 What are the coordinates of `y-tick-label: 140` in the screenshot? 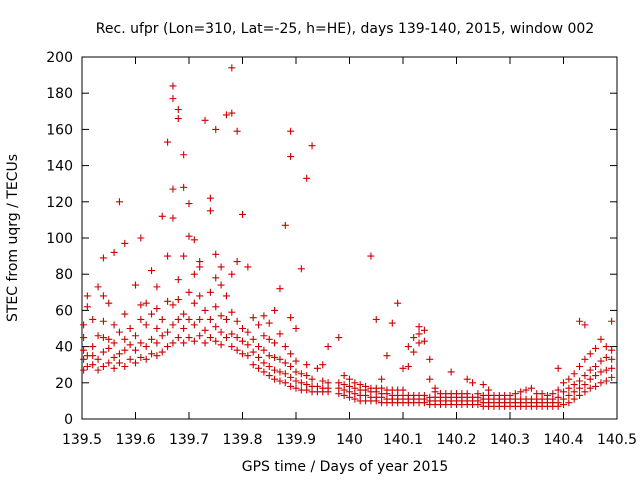 It's located at (59, 167).